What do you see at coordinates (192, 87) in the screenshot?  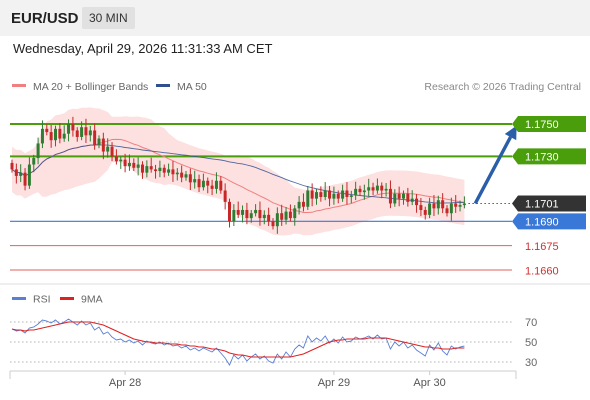 I see `legend-label: MA 50` at bounding box center [192, 87].